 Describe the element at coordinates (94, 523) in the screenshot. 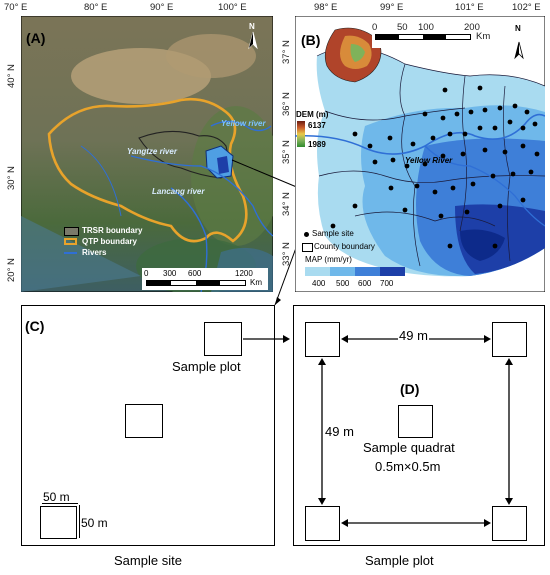

I see `dimension-height-label: 50 m` at that location.